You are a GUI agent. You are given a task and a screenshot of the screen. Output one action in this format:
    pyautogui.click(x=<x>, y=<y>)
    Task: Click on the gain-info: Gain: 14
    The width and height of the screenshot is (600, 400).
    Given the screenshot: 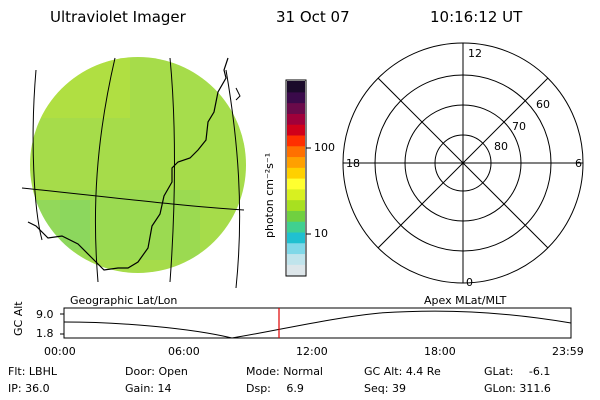 What is the action you would take?
    pyautogui.click(x=148, y=388)
    